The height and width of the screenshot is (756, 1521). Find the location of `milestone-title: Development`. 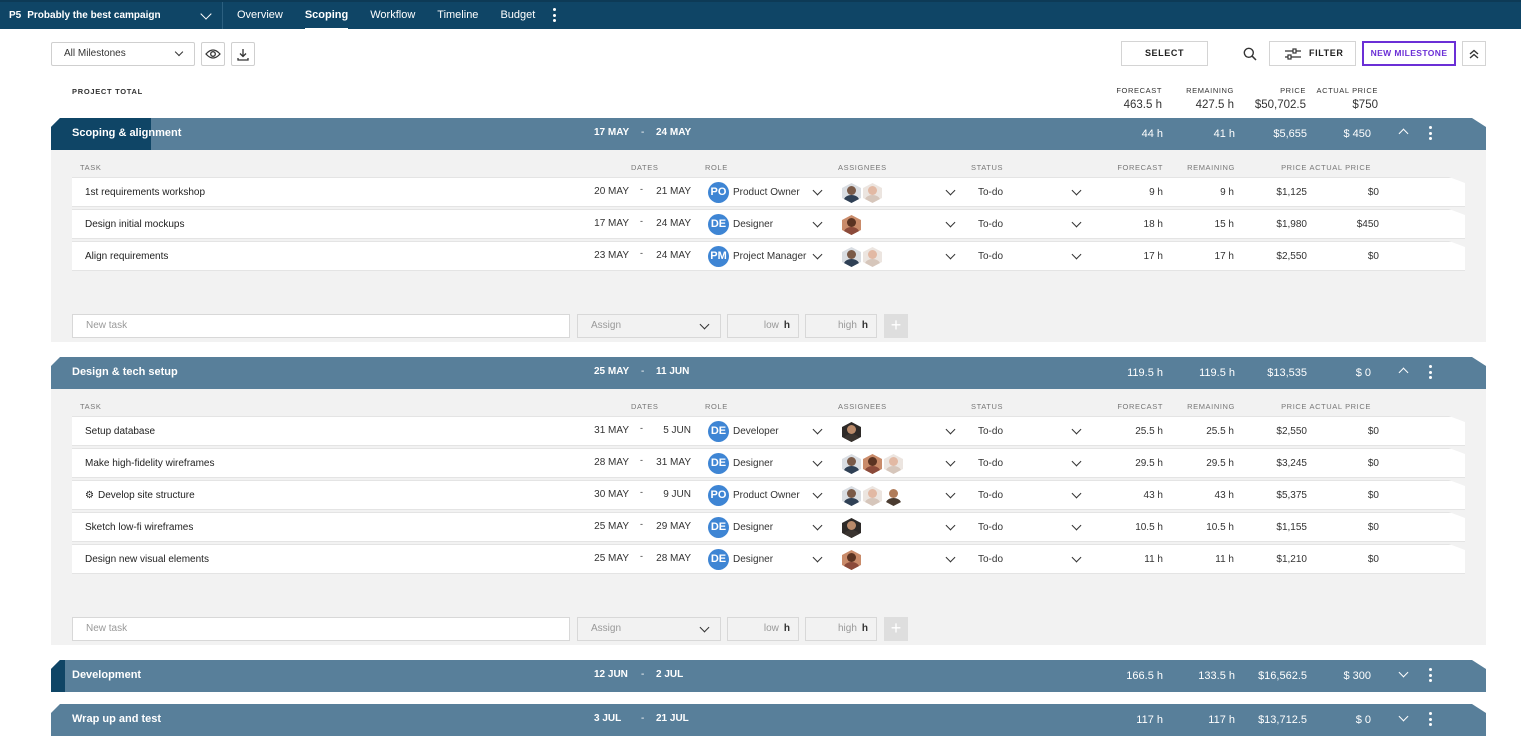

milestone-title: Development is located at coordinates (107, 675).